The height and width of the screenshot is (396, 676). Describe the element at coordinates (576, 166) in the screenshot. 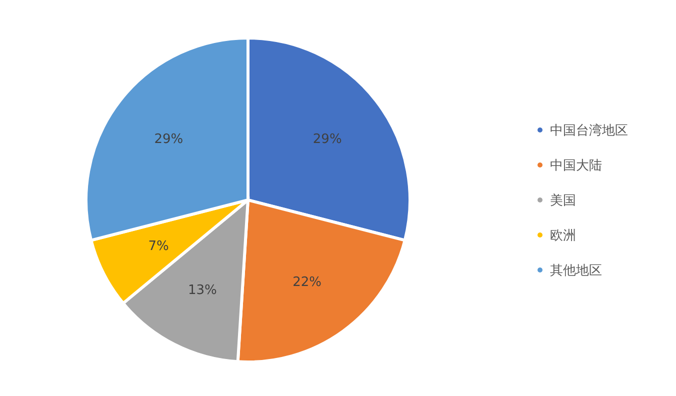

I see `legend-label: 中国大陆` at that location.